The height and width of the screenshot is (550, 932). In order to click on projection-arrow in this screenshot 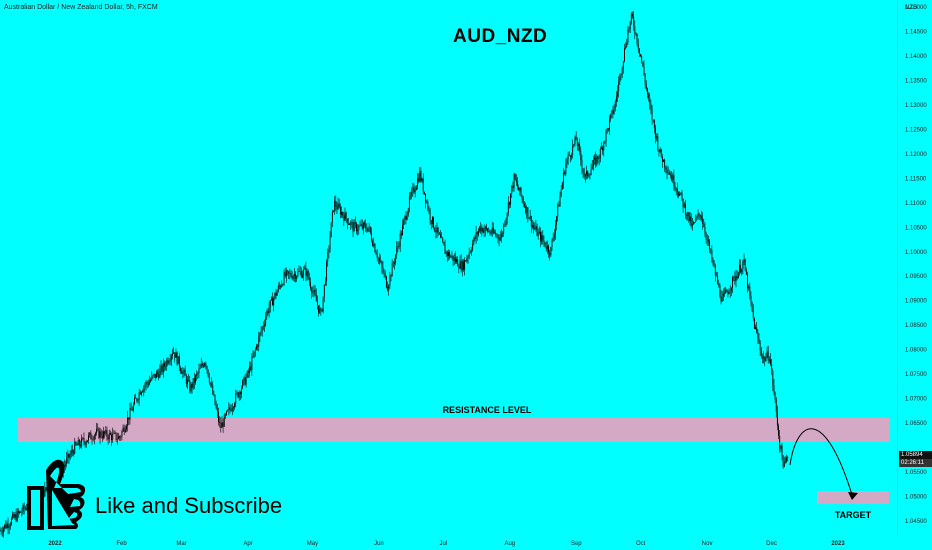, I will do `click(821, 463)`.